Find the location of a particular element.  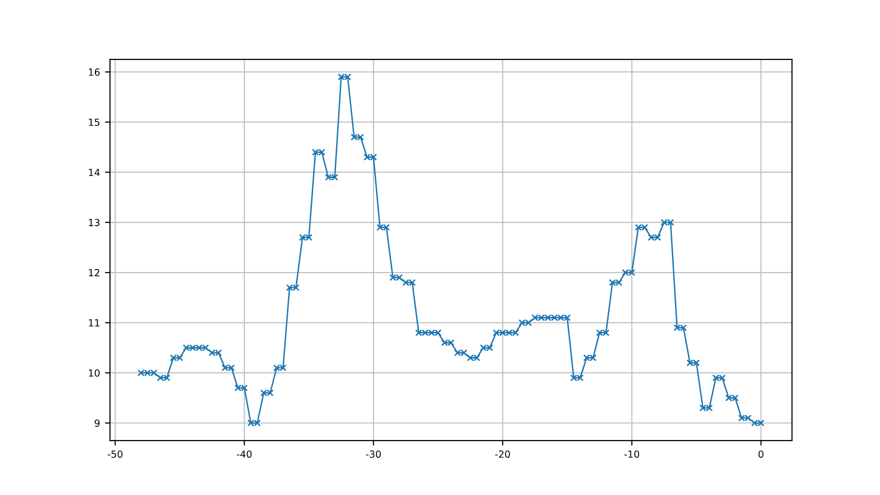

x-tick-label: -50 is located at coordinates (115, 454).